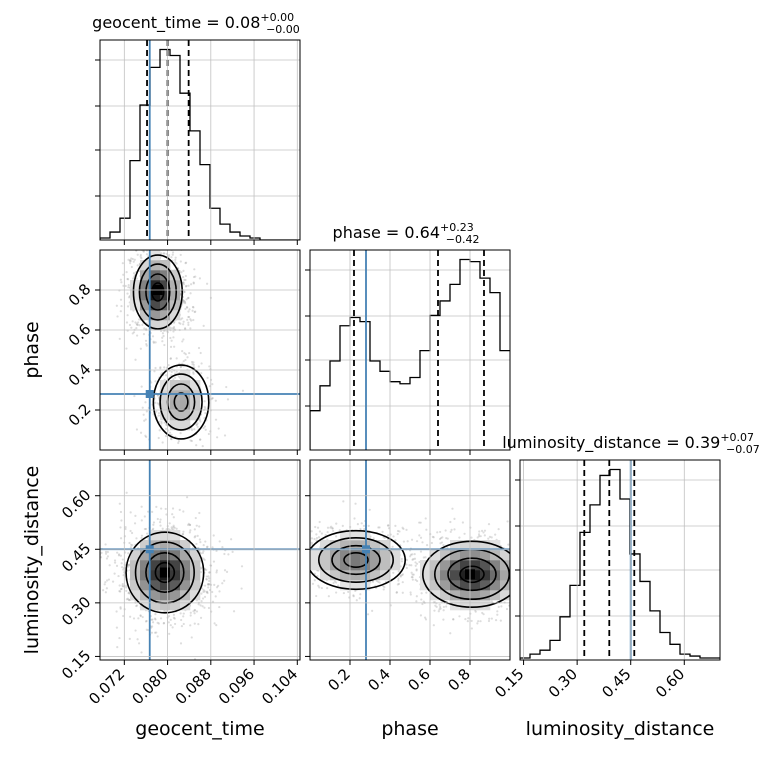 Image resolution: width=760 pixels, height=760 pixels. Describe the element at coordinates (196, 23) in the screenshot. I see `panel-title: geocent_time = 0.08+0.00 −0.00` at that location.